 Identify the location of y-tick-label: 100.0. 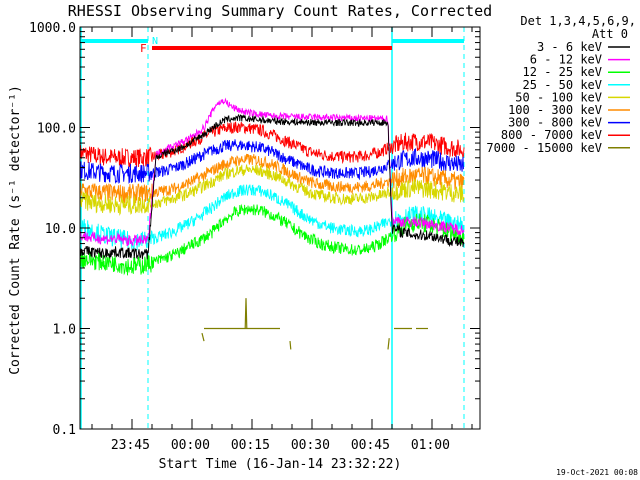
(56, 129).